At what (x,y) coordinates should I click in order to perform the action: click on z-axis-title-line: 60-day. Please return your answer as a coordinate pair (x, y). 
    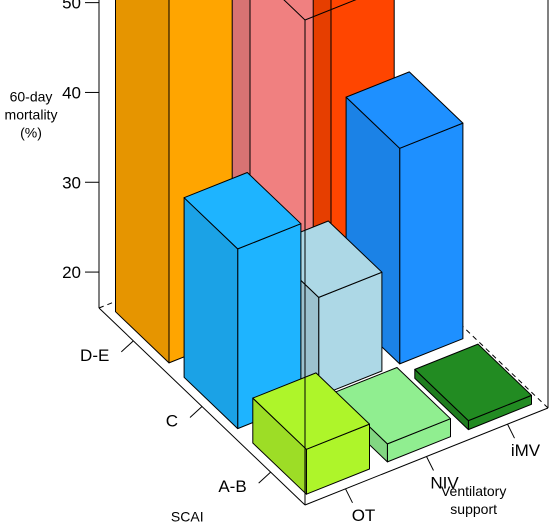
    Looking at the image, I should click on (31, 96).